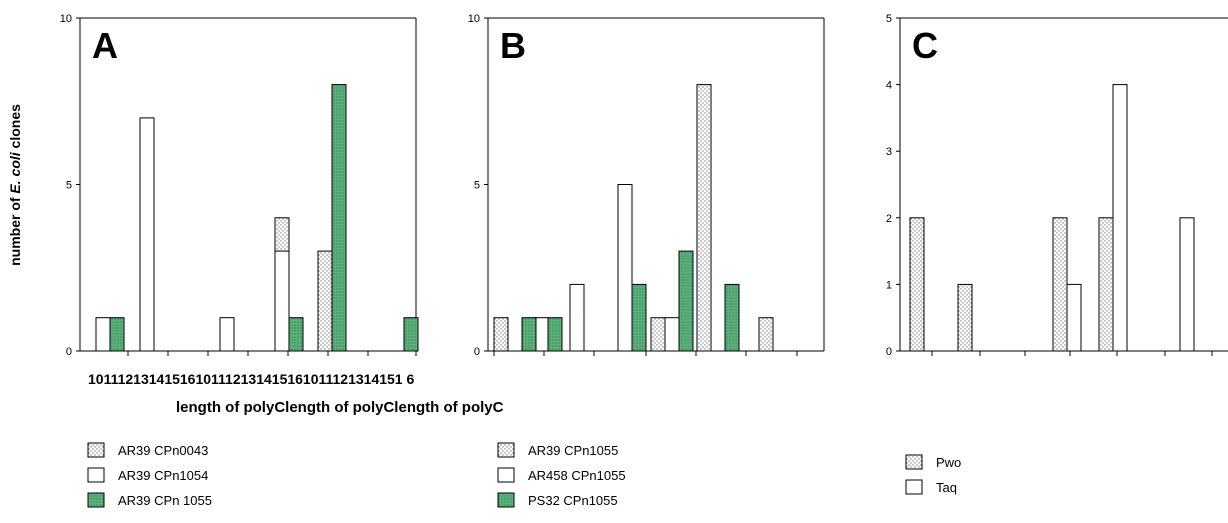 Image resolution: width=1228 pixels, height=523 pixels. Describe the element at coordinates (163, 450) in the screenshot. I see `legend-label: AR39 CPn0043` at that location.